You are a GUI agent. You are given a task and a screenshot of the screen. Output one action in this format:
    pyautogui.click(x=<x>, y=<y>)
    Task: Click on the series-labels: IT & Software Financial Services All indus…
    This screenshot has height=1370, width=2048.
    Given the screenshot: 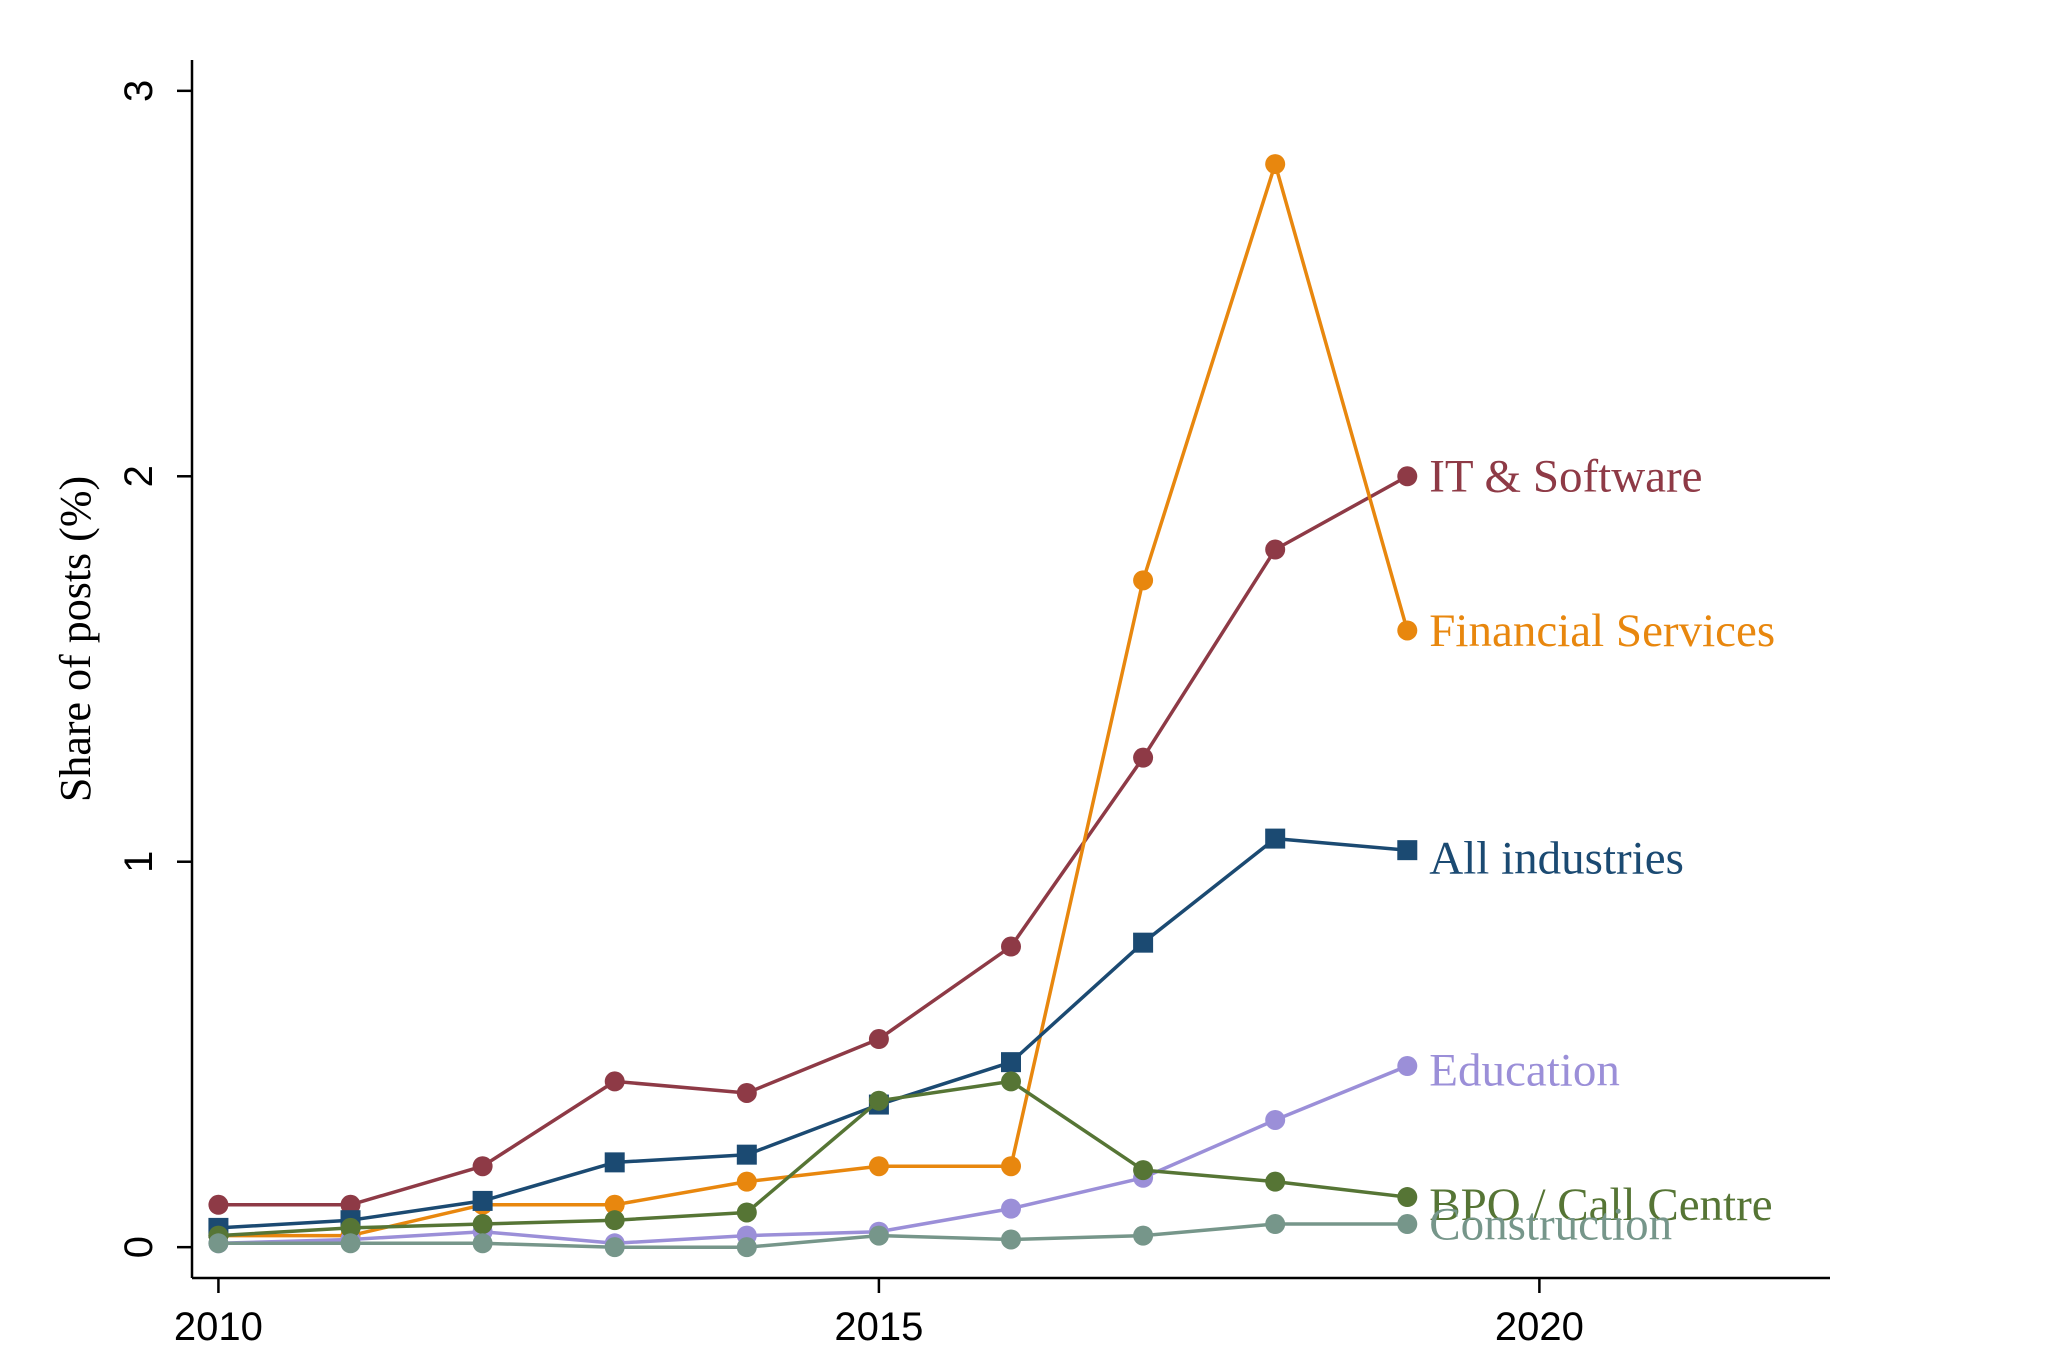 What is the action you would take?
    pyautogui.click(x=1602, y=851)
    